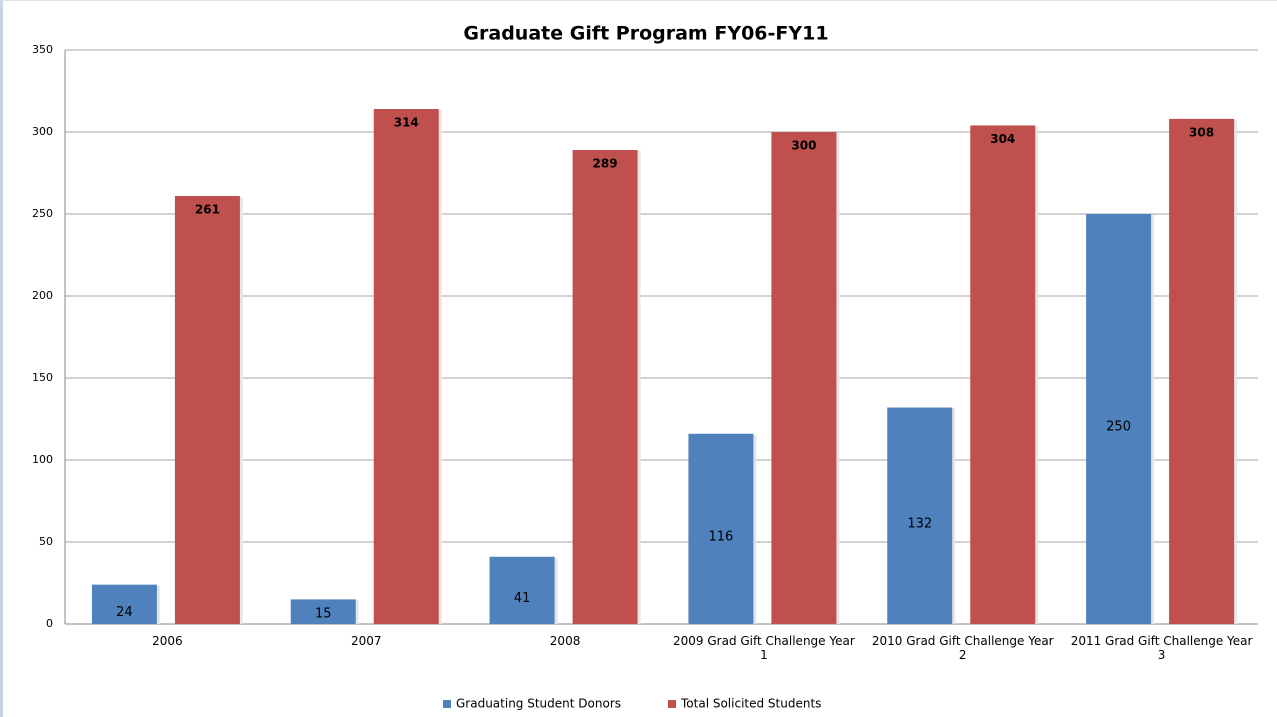  Describe the element at coordinates (42, 459) in the screenshot. I see `y-tick-label: 100` at that location.